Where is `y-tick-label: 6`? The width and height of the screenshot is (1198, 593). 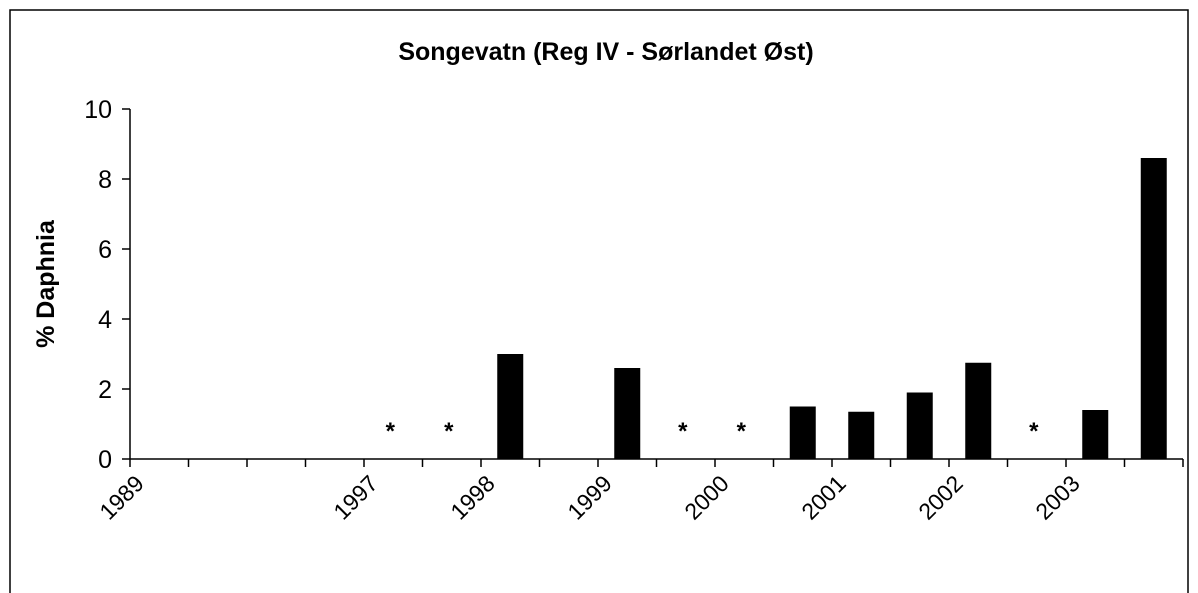
y-tick-label: 6 is located at coordinates (105, 250).